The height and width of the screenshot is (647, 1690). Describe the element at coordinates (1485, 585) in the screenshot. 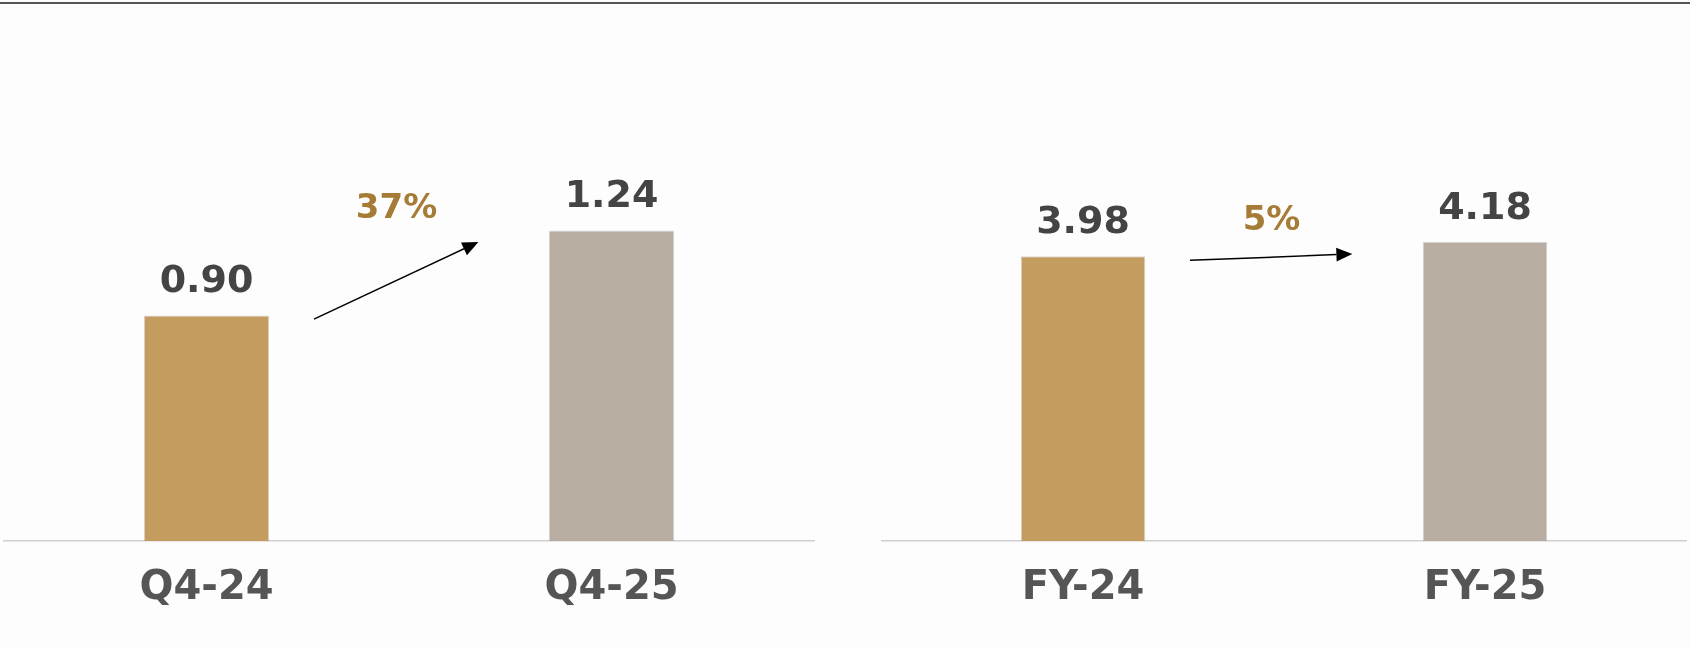

I see `x-tick-label: FY-25` at that location.